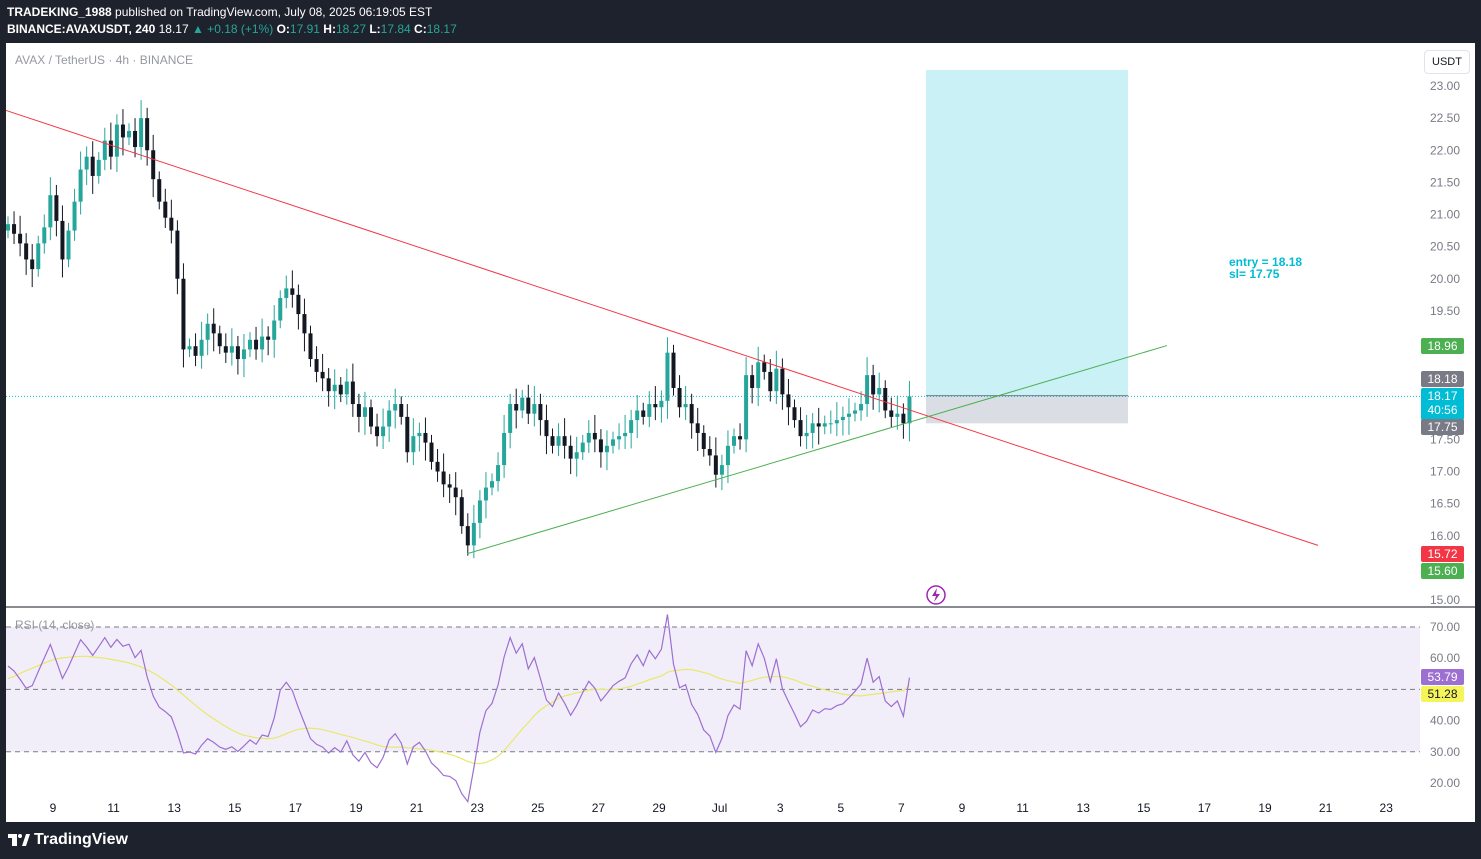 This screenshot has height=859, width=1481. I want to click on target-price-tag: 18.96, so click(1442, 346).